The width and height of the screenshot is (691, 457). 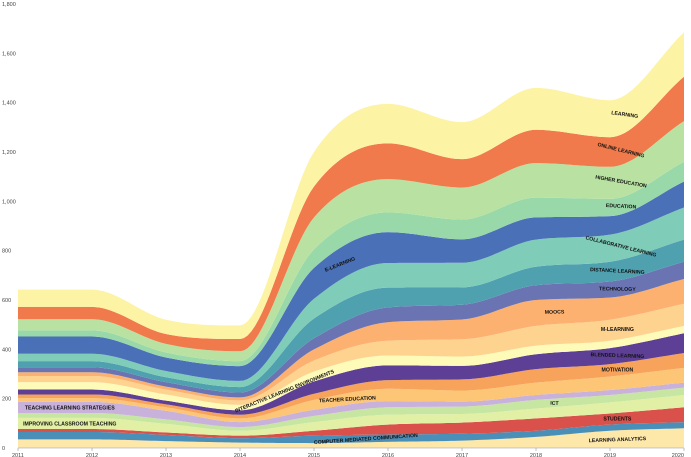 What do you see at coordinates (9, 5) in the screenshot?
I see `y-tick-label: 1,800` at bounding box center [9, 5].